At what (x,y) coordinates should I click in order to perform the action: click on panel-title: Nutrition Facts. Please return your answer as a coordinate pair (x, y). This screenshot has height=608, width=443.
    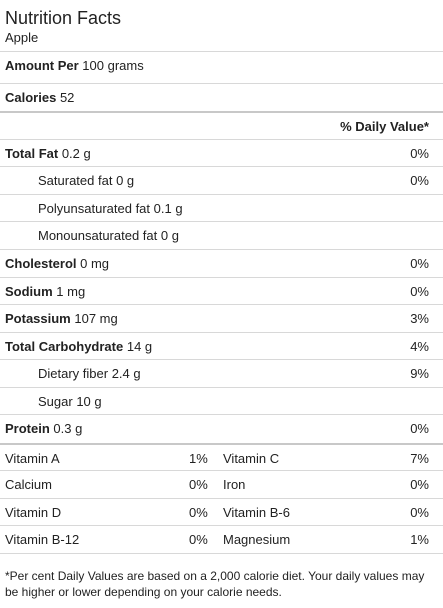
    Looking at the image, I should click on (63, 18).